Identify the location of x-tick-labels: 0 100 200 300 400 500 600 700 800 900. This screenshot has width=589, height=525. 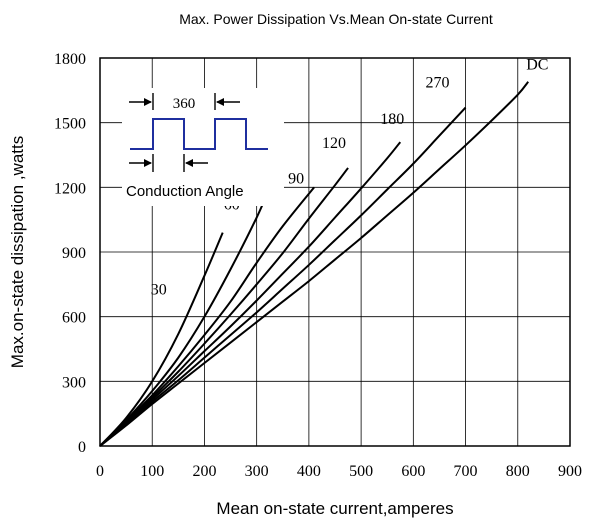
(339, 471).